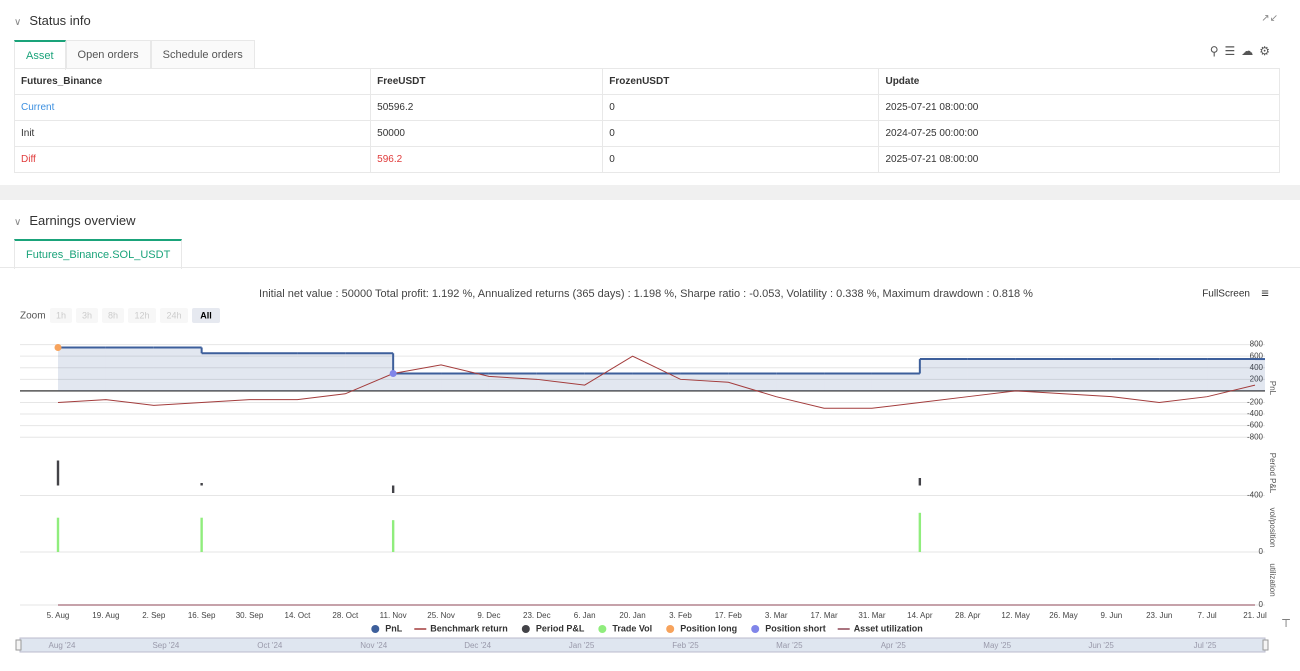 The height and width of the screenshot is (671, 1300). Describe the element at coordinates (560, 628) in the screenshot. I see `legend-label: Period P&L` at that location.